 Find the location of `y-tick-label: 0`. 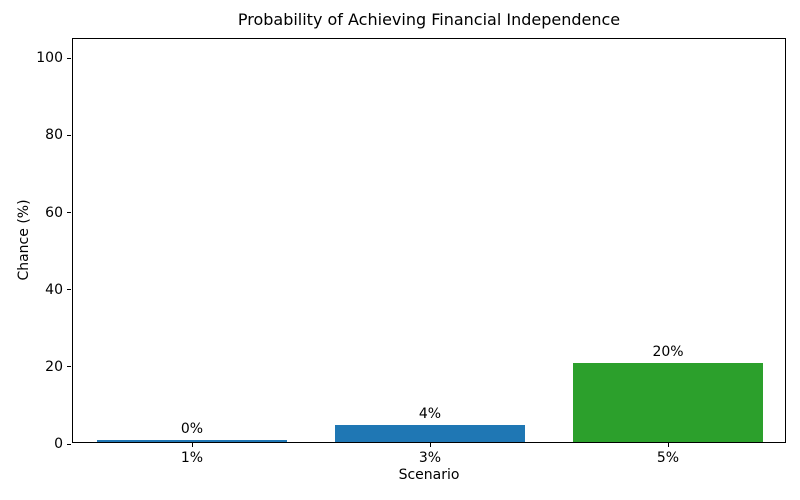

y-tick-label: 0 is located at coordinates (58, 444).